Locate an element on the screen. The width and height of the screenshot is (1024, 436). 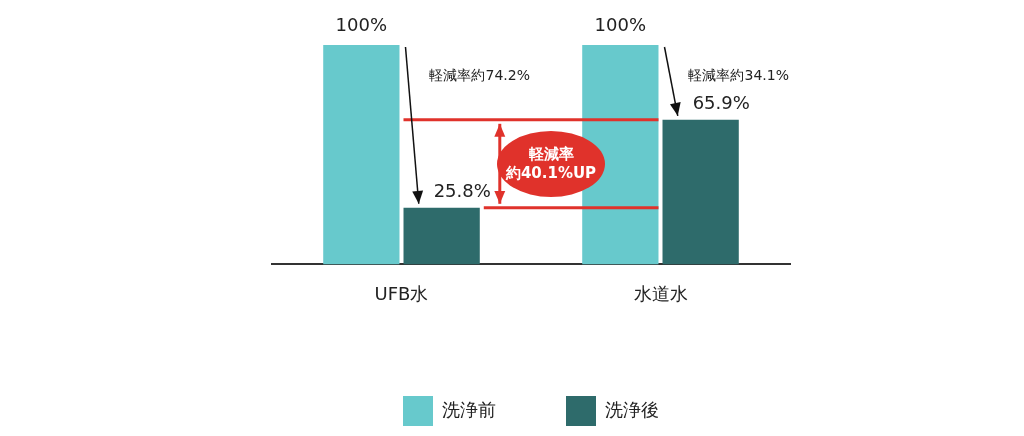
annotation: 軽減率約34.1% is located at coordinates (738, 76).